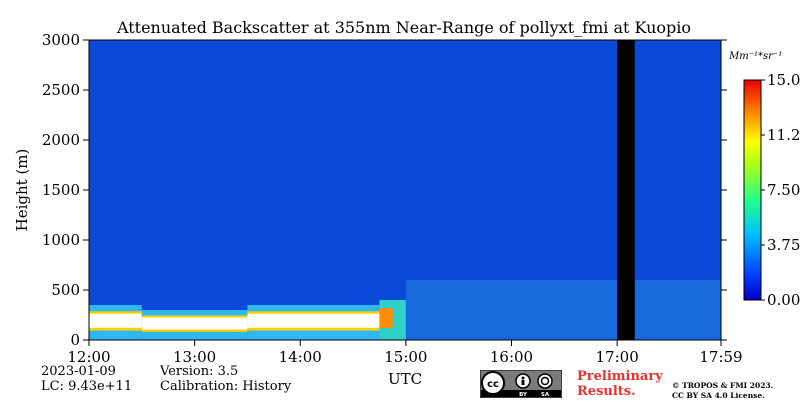 The height and width of the screenshot is (401, 800). I want to click on cc-license-badge: cc BY SA, so click(521, 384).